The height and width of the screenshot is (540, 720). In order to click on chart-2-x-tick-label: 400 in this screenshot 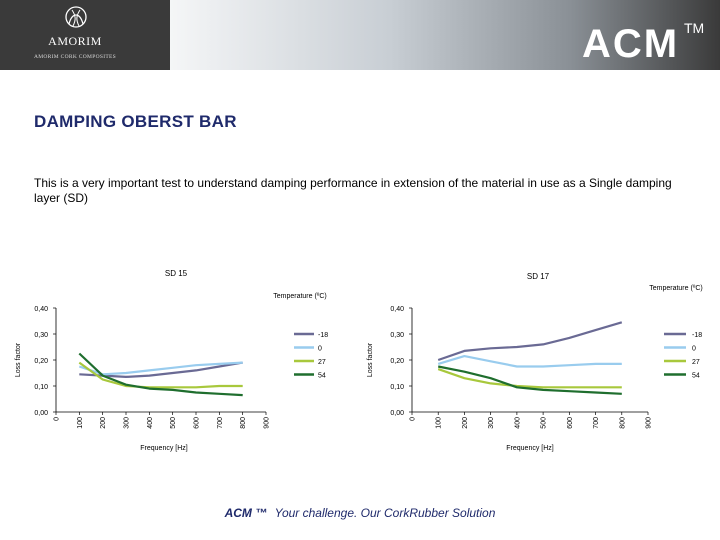, I will do `click(517, 423)`.